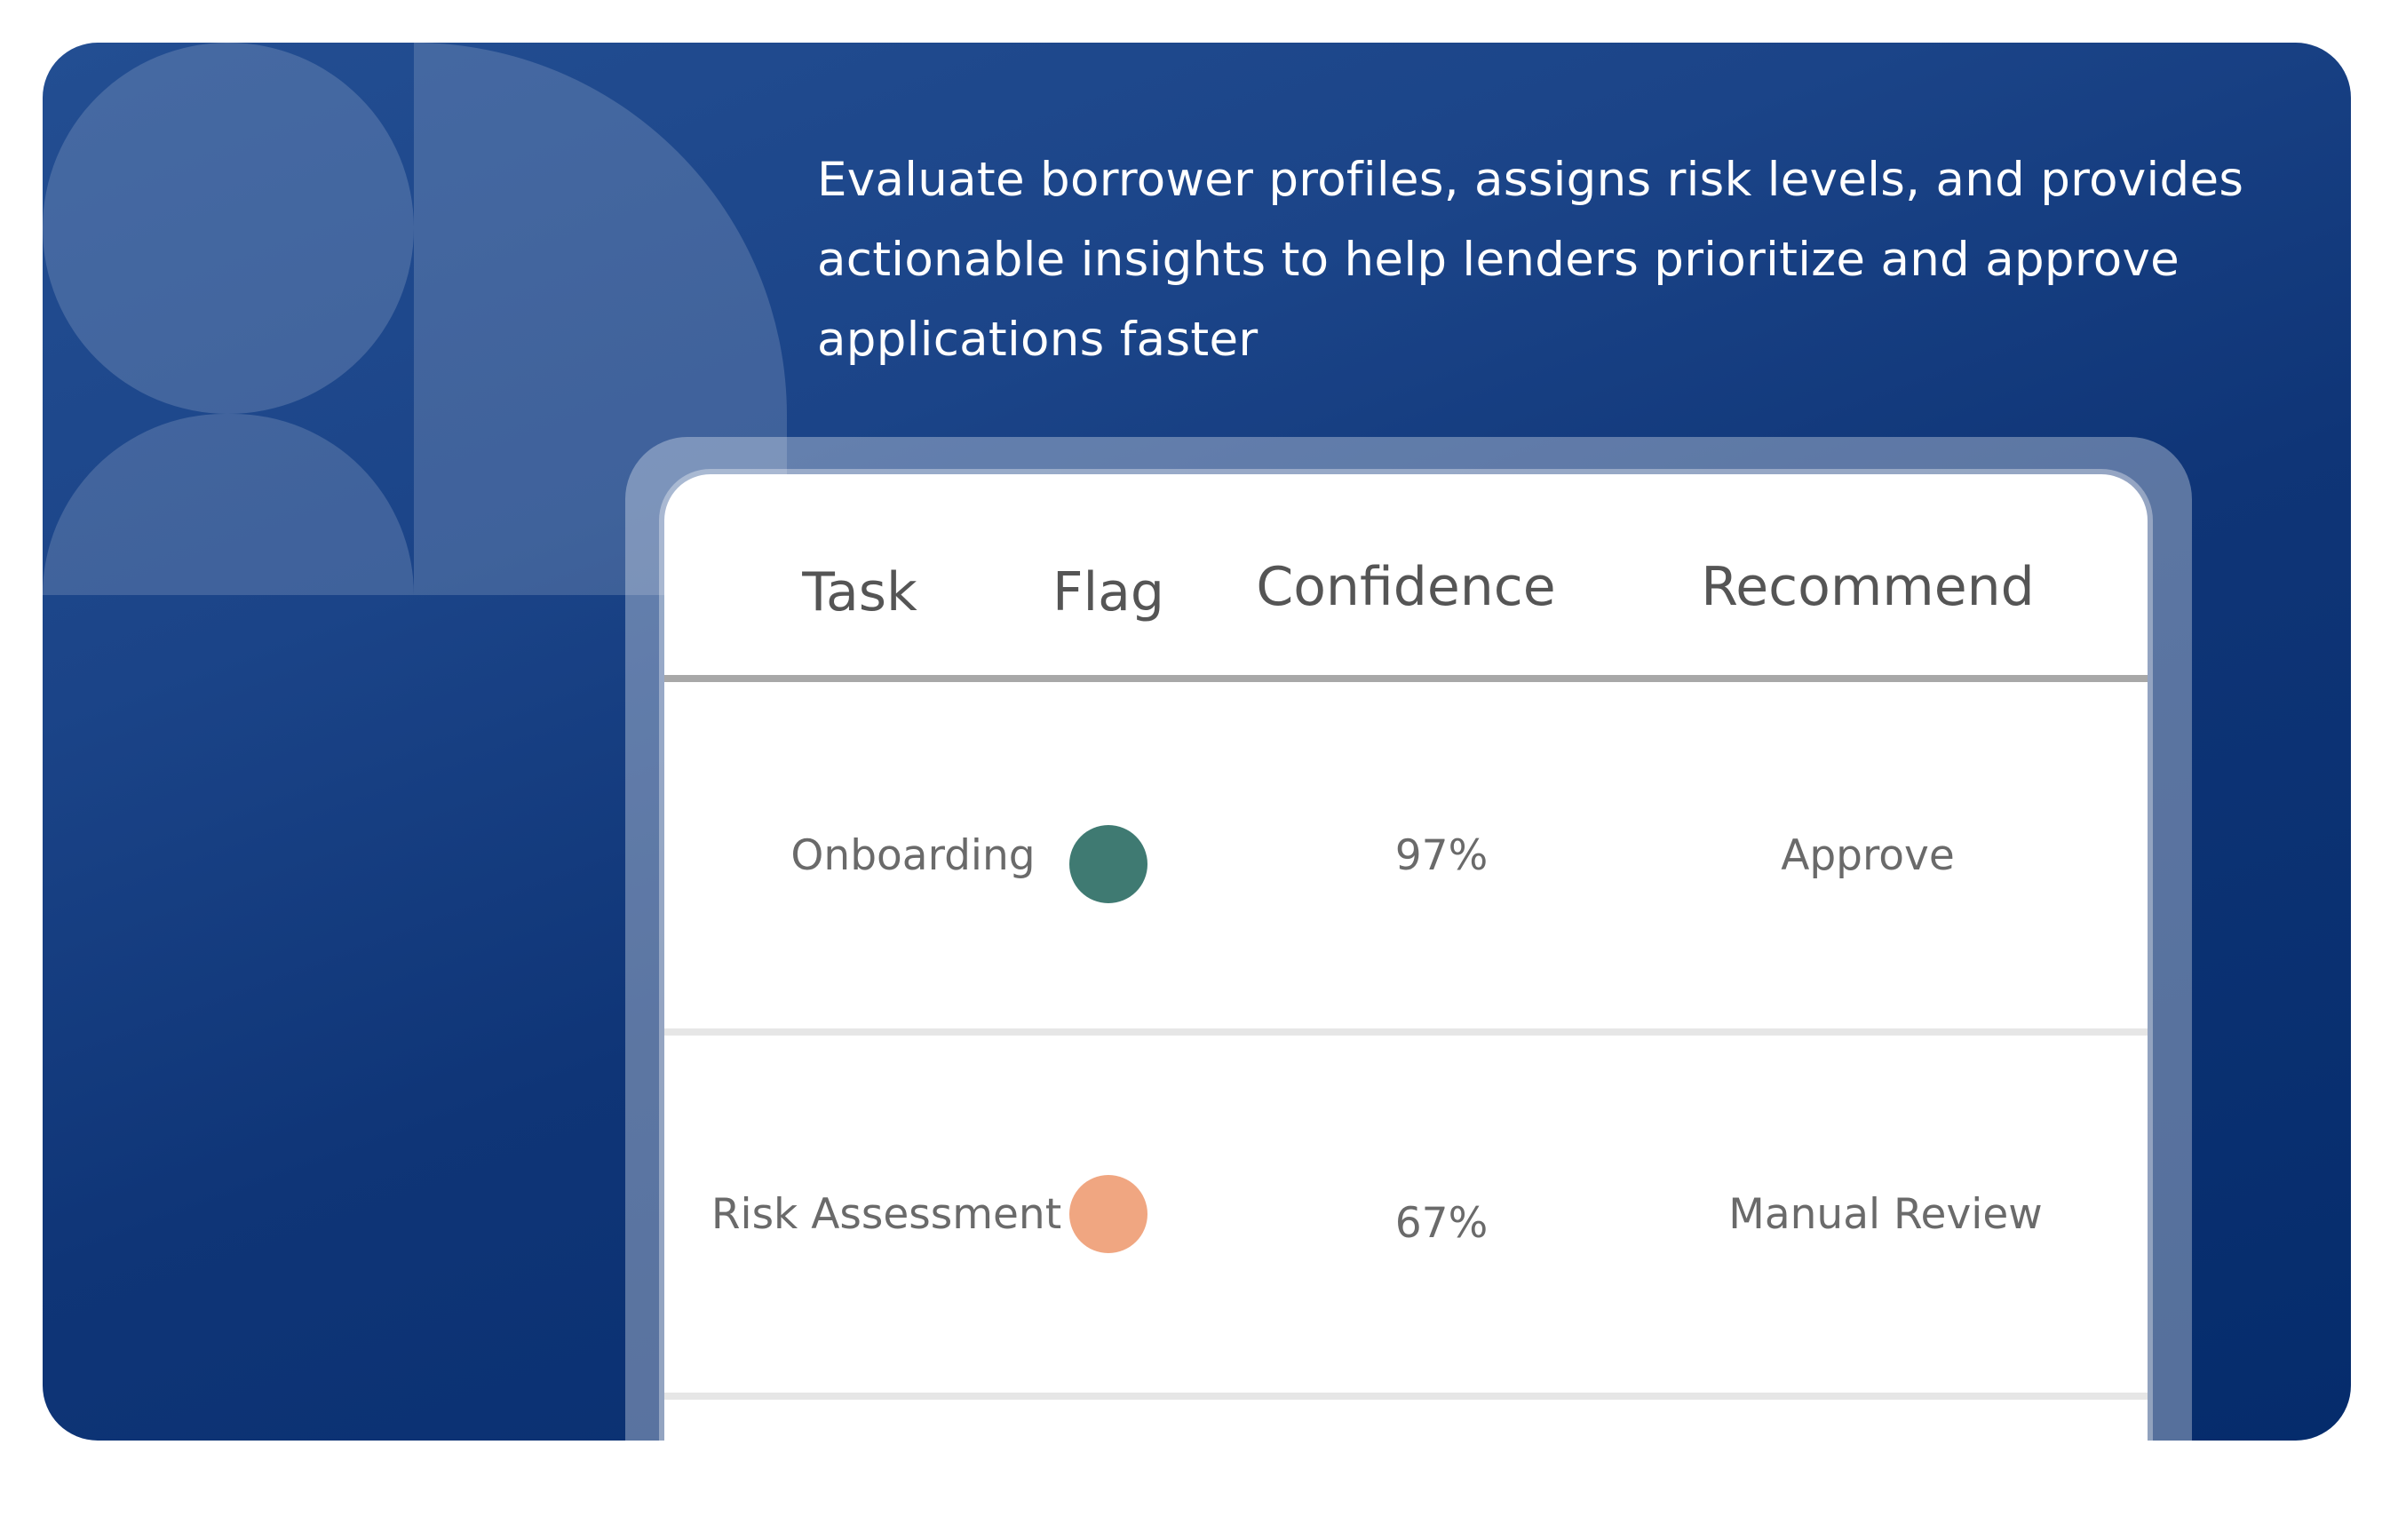  Describe the element at coordinates (1868, 855) in the screenshot. I see `recommend-cell: Approve` at that location.